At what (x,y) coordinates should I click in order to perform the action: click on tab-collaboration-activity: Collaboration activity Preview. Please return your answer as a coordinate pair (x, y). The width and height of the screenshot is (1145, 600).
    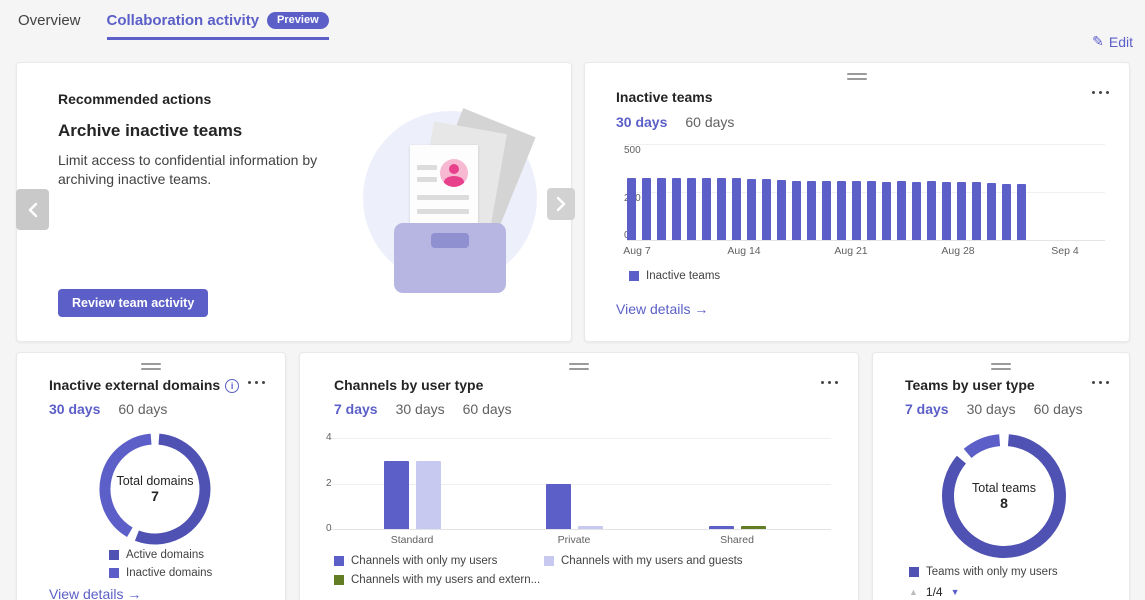
    Looking at the image, I should click on (217, 26).